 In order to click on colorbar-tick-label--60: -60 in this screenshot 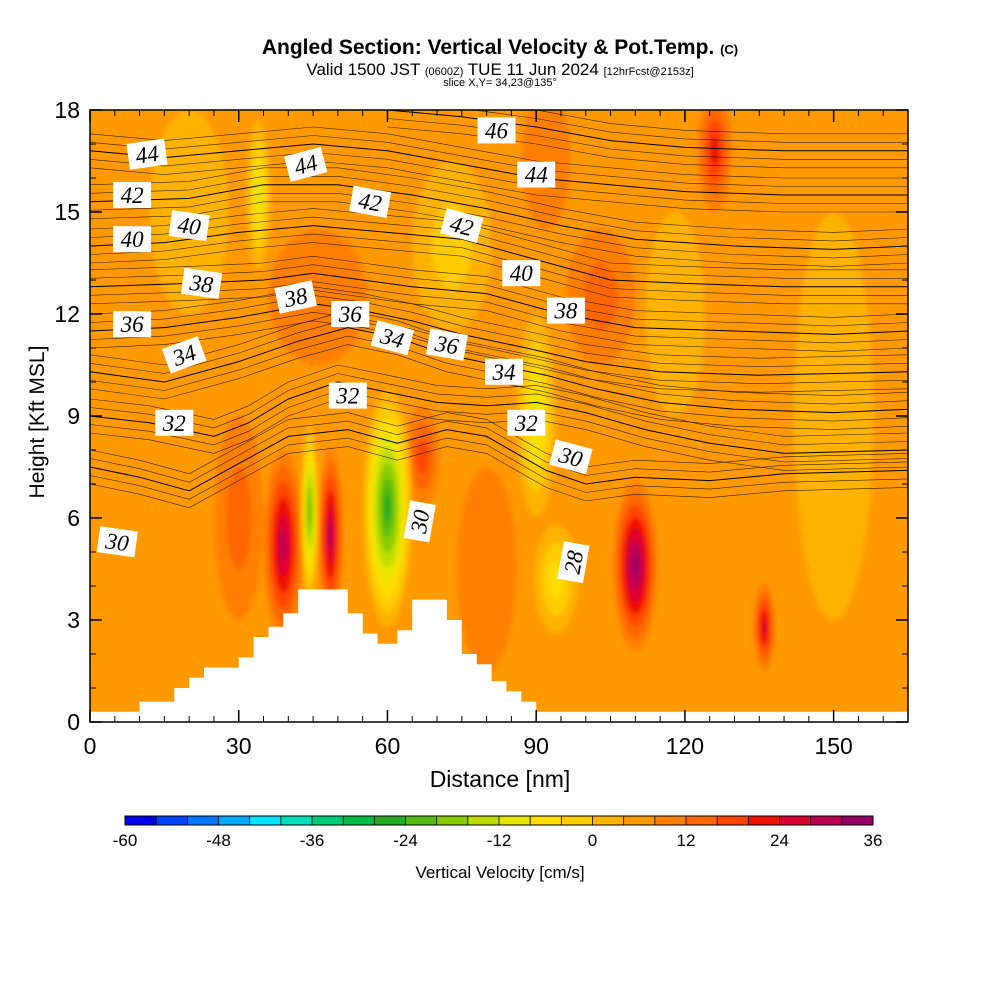, I will do `click(125, 840)`.